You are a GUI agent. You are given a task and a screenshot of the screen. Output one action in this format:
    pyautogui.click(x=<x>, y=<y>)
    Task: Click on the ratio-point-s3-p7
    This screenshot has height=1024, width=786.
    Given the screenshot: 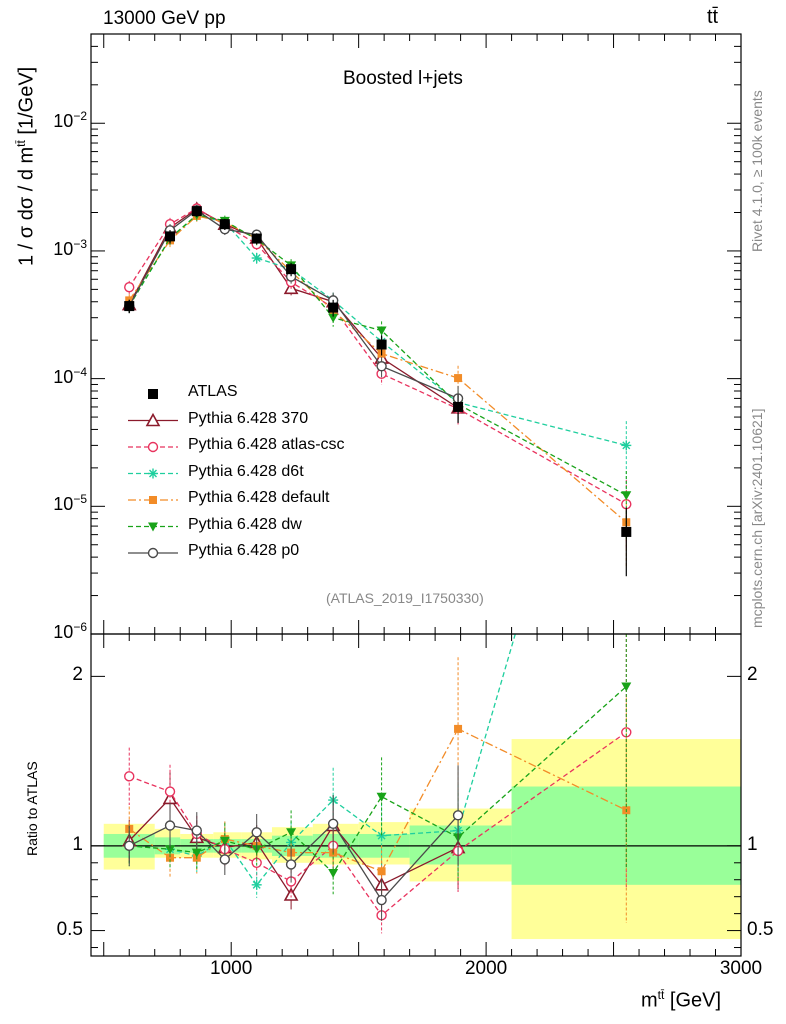 What is the action you would take?
    pyautogui.click(x=381, y=871)
    